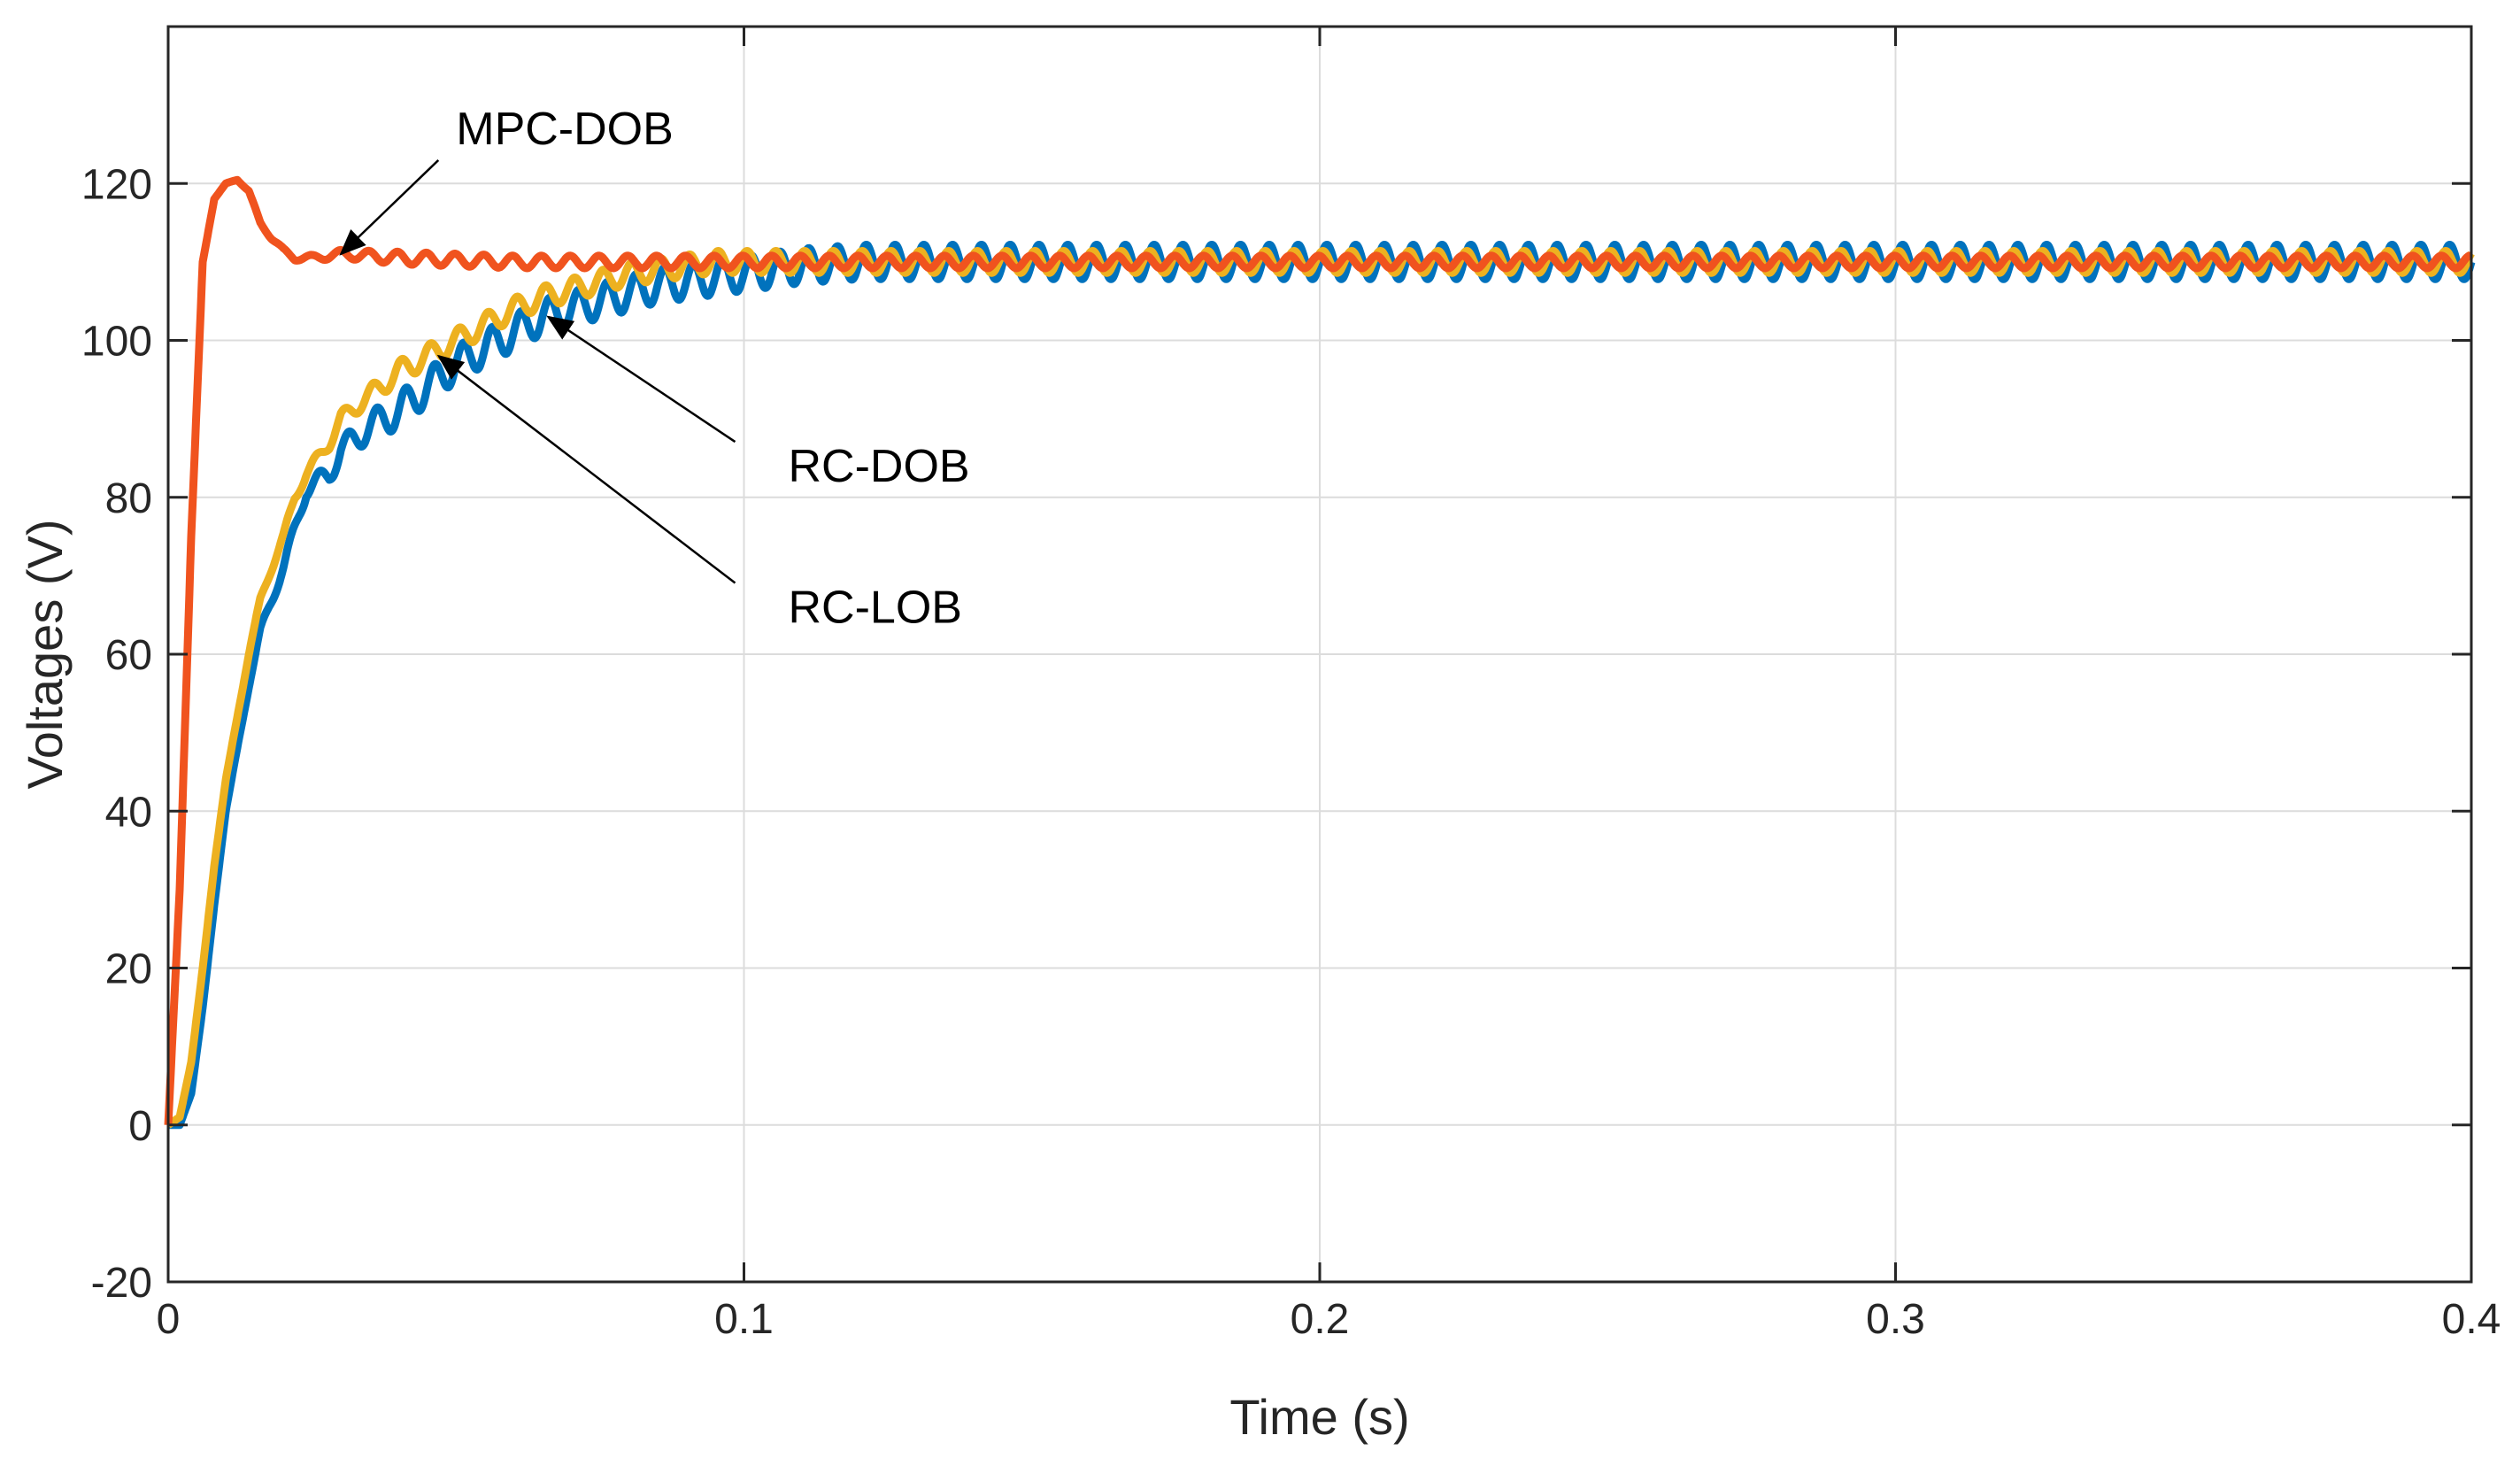 The width and height of the screenshot is (2520, 1466). I want to click on annotations-group: MPC-DOB RC-DOB RC-LOB, so click(654, 369).